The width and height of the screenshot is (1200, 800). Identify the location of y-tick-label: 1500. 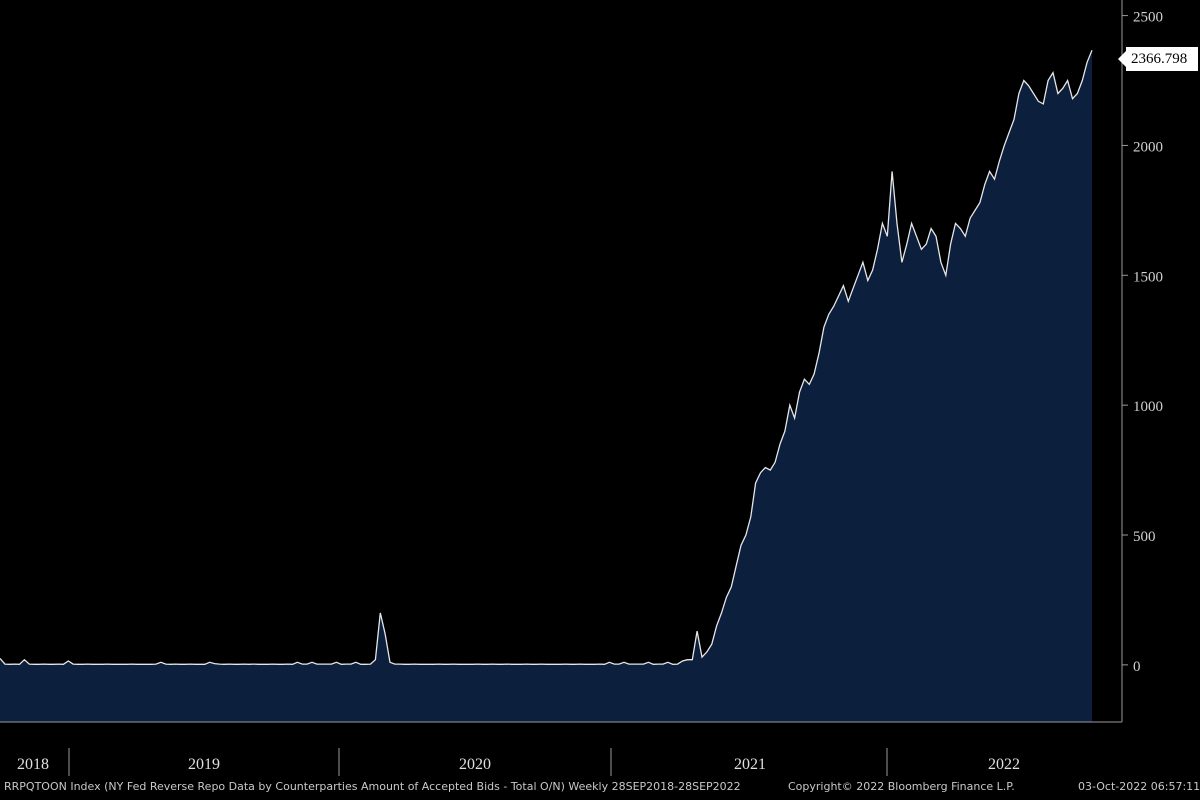
(1148, 277).